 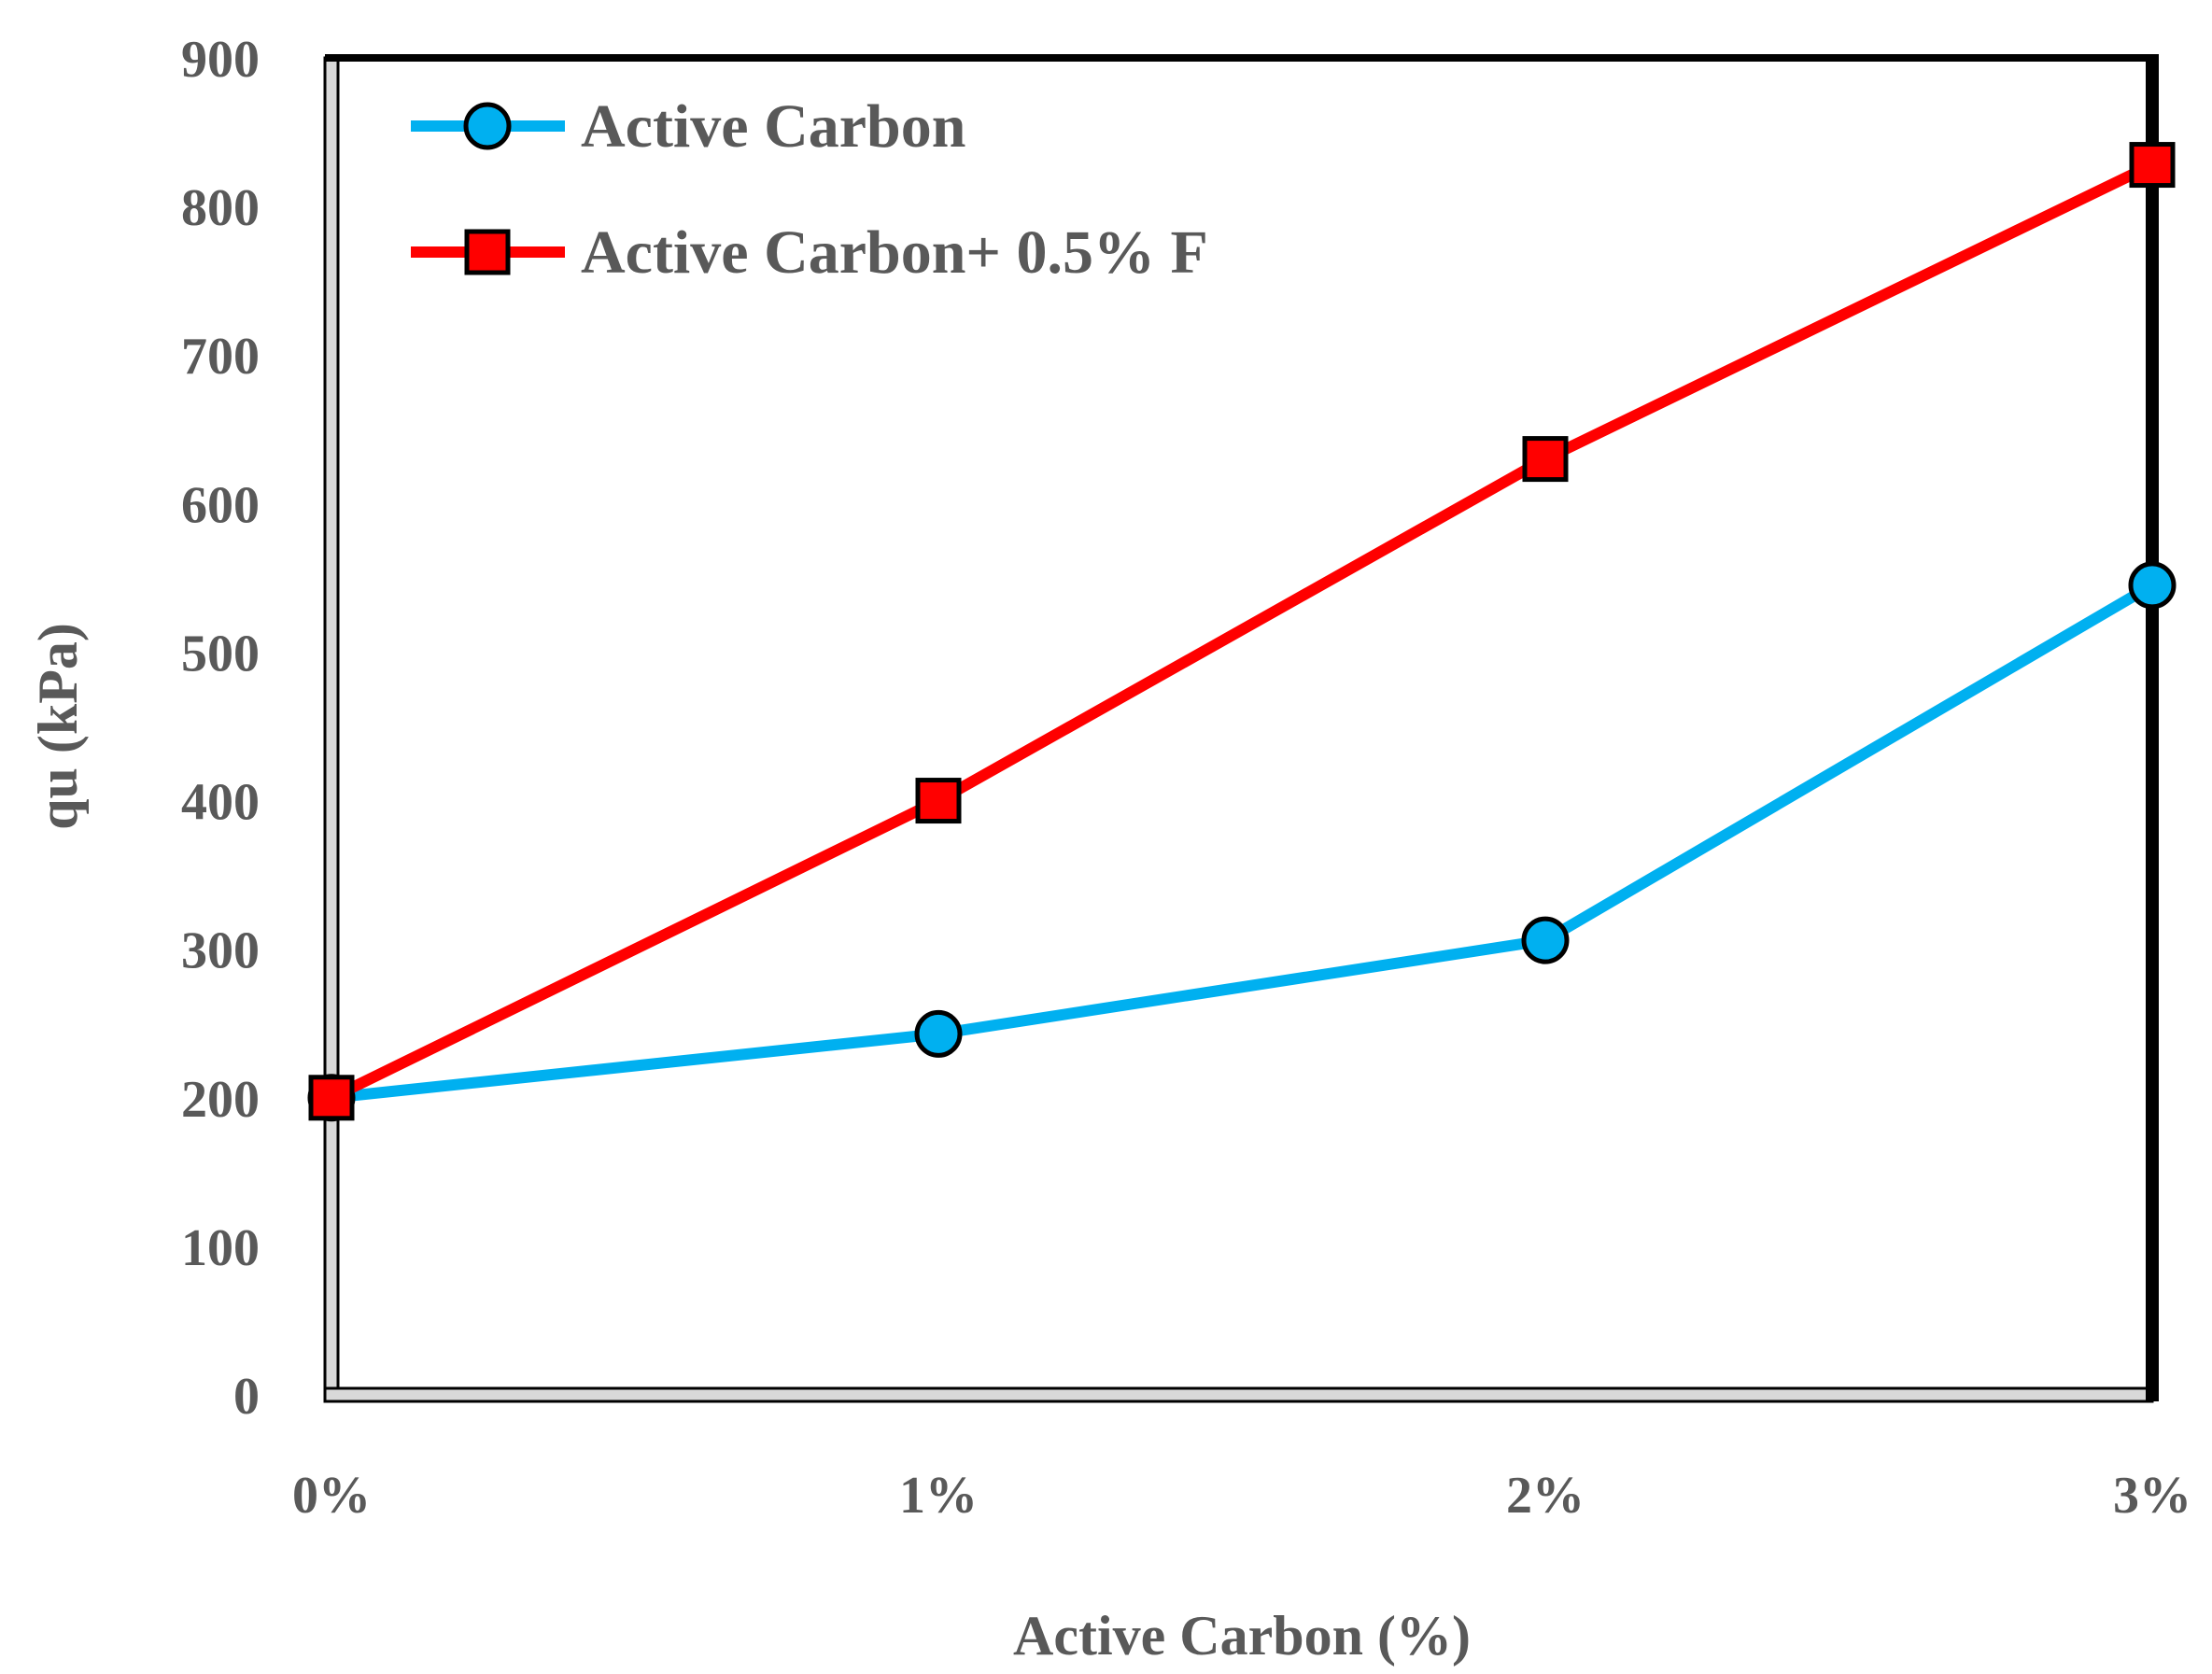 What do you see at coordinates (220, 505) in the screenshot?
I see `y-tick-label: 600` at bounding box center [220, 505].